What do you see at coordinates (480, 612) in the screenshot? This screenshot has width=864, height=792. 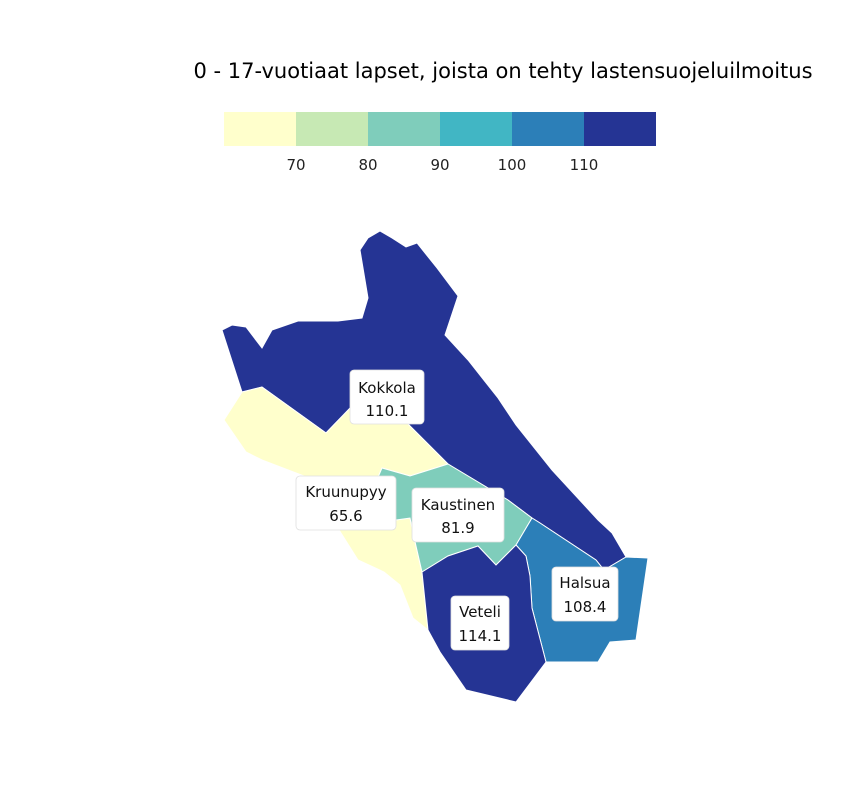 I see `label-name-veteli: Veteli` at bounding box center [480, 612].